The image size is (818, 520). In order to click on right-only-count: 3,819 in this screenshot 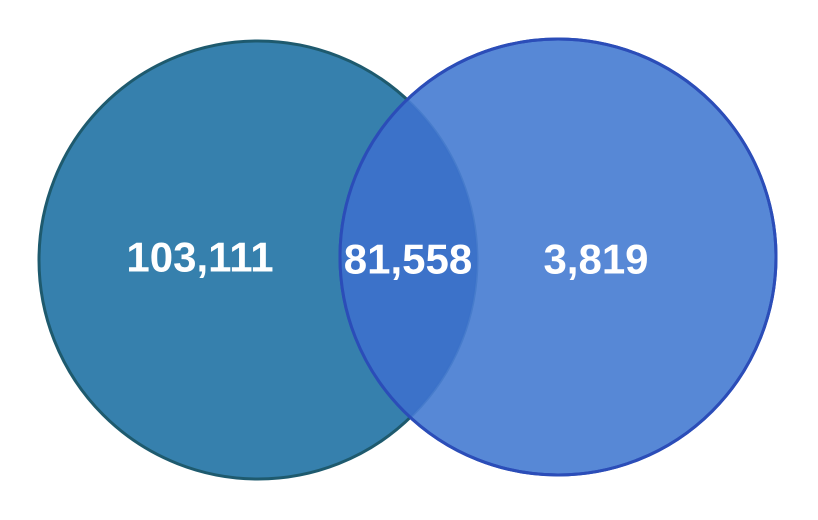, I will do `click(595, 259)`.